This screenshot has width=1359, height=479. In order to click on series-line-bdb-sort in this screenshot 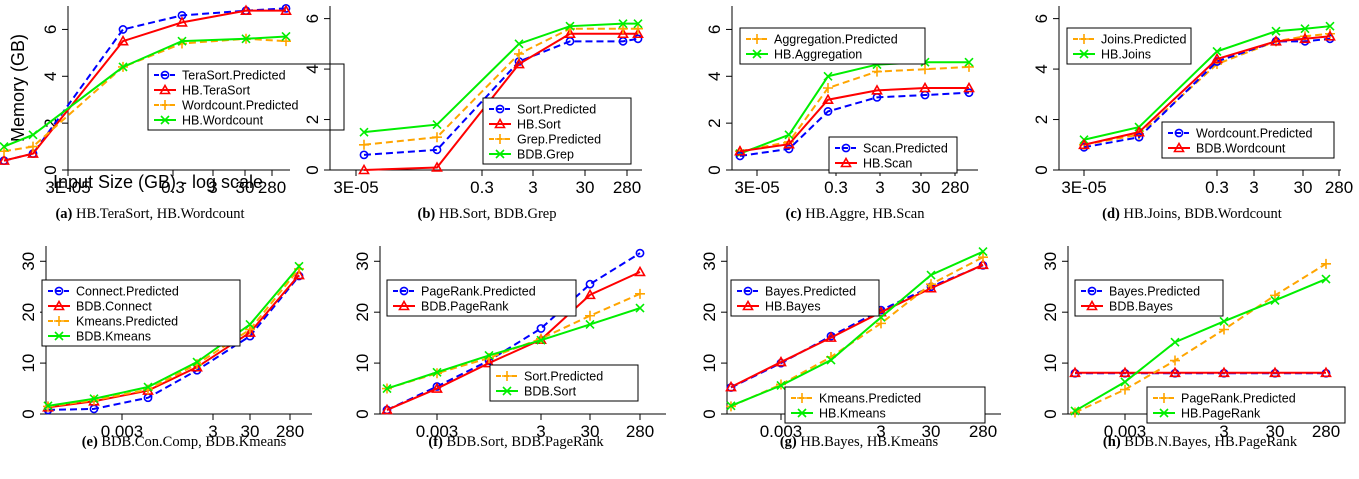, I will do `click(513, 348)`.